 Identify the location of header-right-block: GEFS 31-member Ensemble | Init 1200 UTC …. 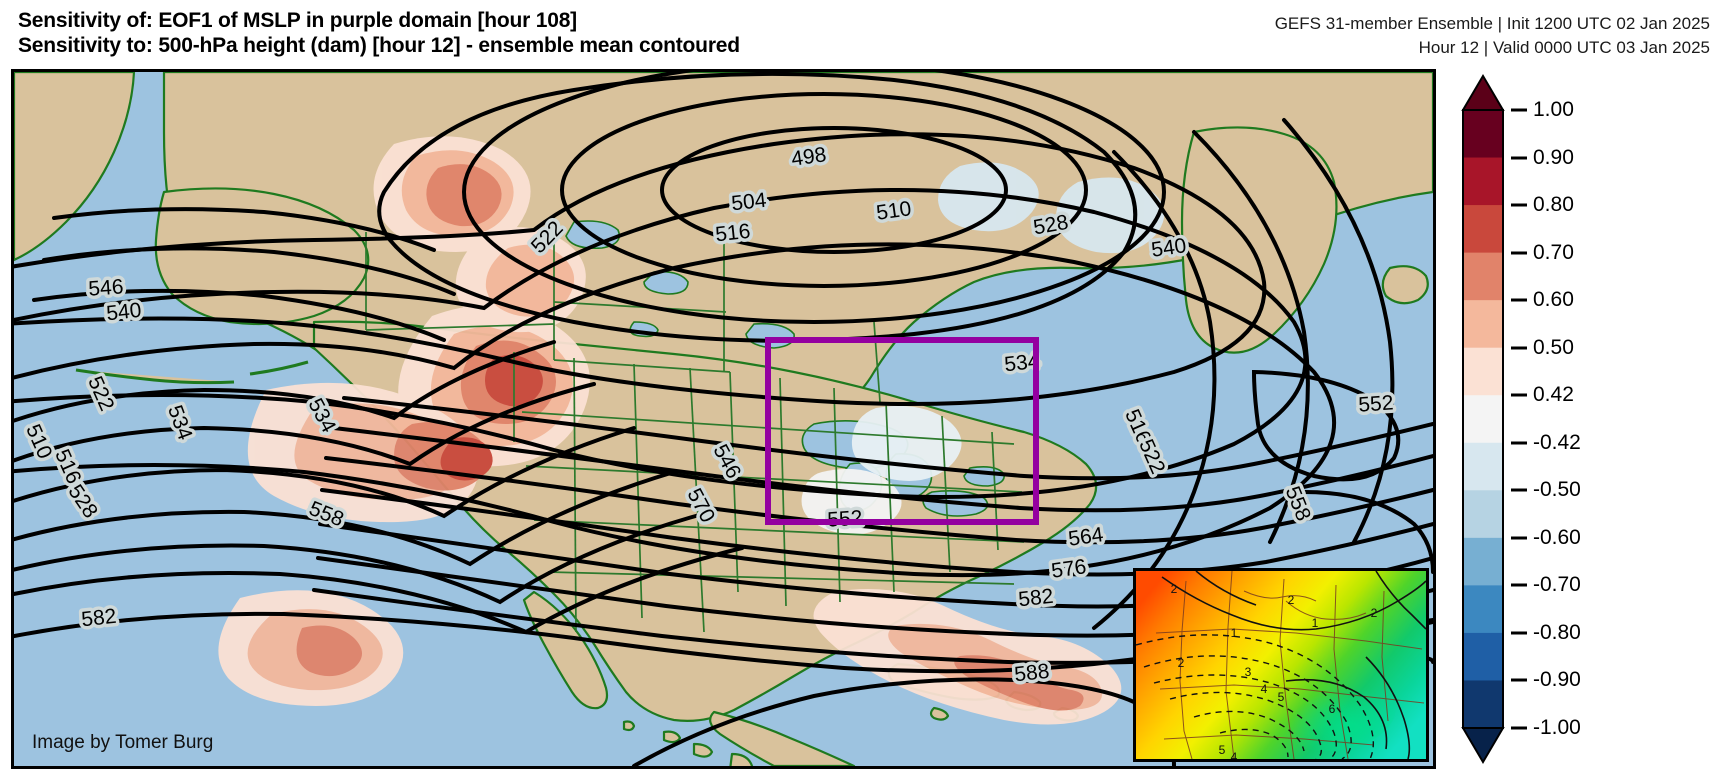
(1492, 36).